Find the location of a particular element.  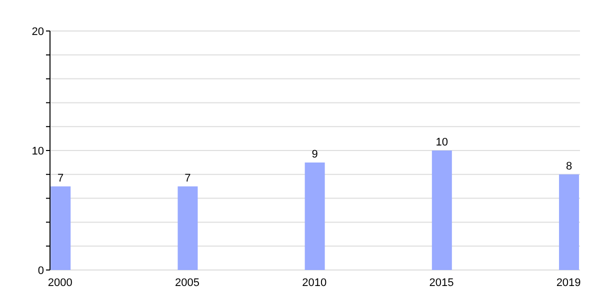

y-tick-label: 20 is located at coordinates (38, 32).